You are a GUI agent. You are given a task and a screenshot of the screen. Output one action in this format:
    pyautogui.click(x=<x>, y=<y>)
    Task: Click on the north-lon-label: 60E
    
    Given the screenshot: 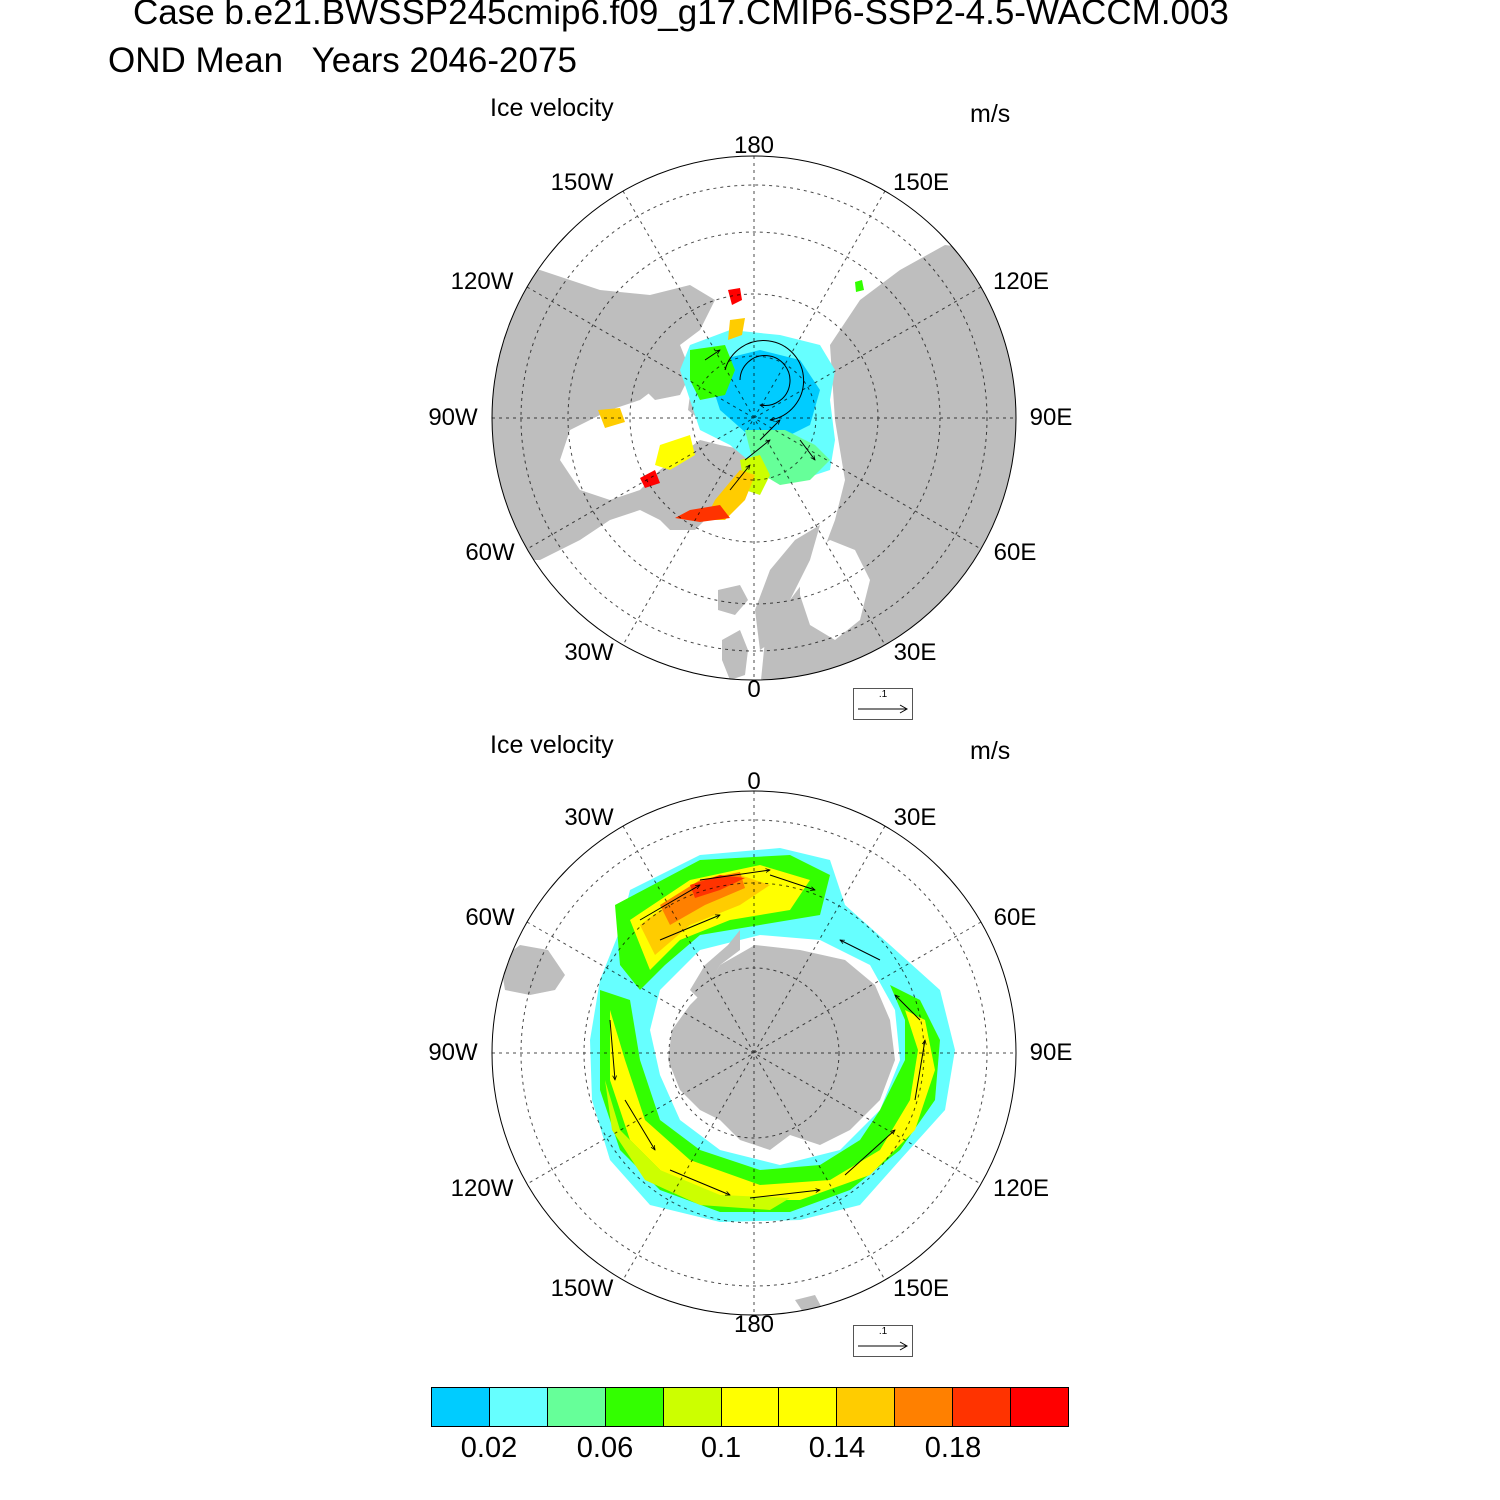 What is the action you would take?
    pyautogui.click(x=1015, y=552)
    